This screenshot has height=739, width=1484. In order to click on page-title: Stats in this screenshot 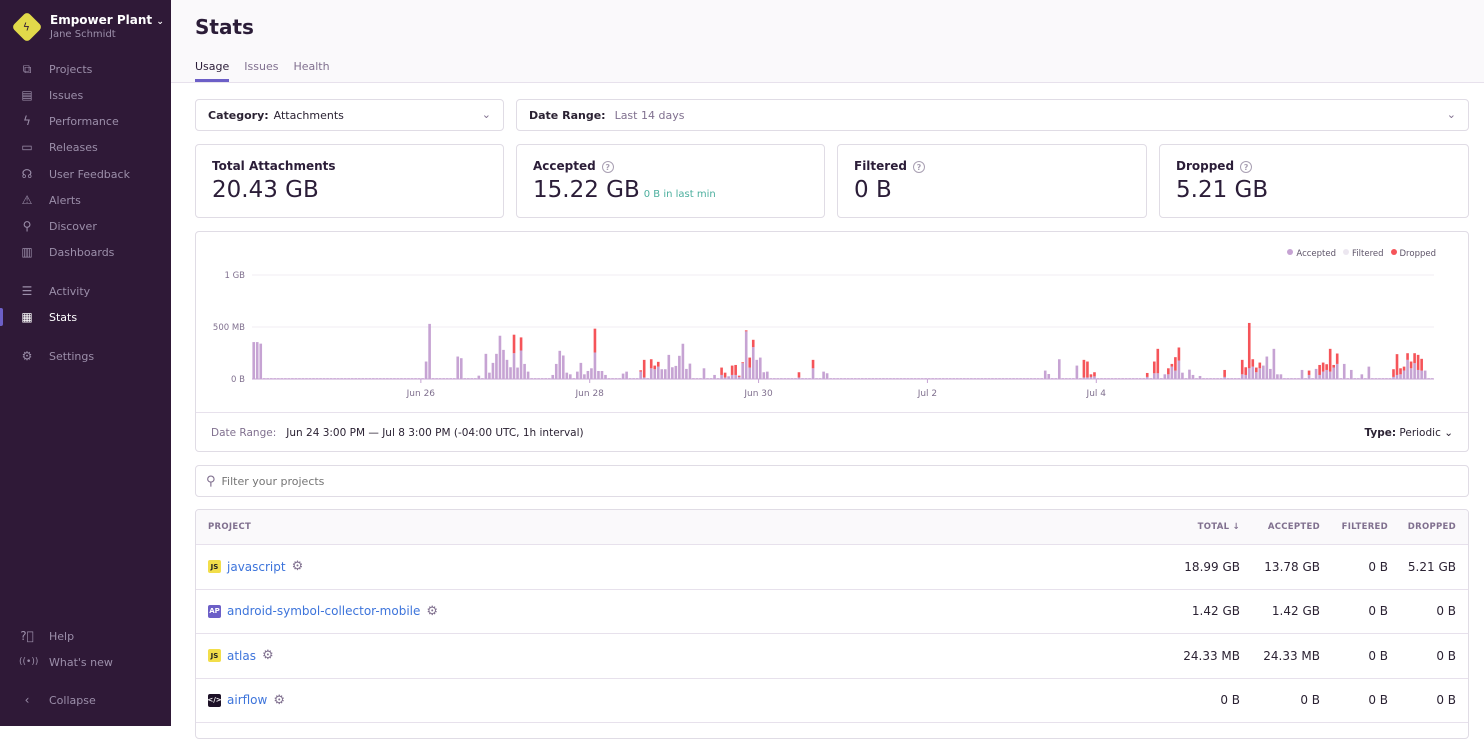, I will do `click(224, 27)`.